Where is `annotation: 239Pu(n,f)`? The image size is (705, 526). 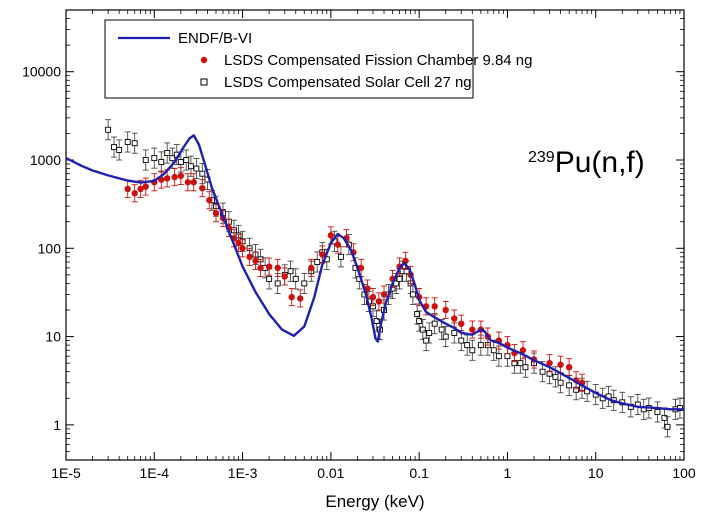
annotation: 239Pu(n,f) is located at coordinates (586, 162).